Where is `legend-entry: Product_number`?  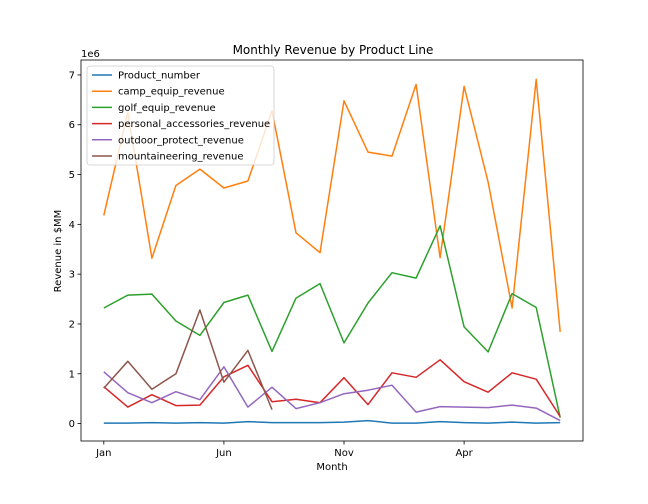 legend-entry: Product_number is located at coordinates (159, 76).